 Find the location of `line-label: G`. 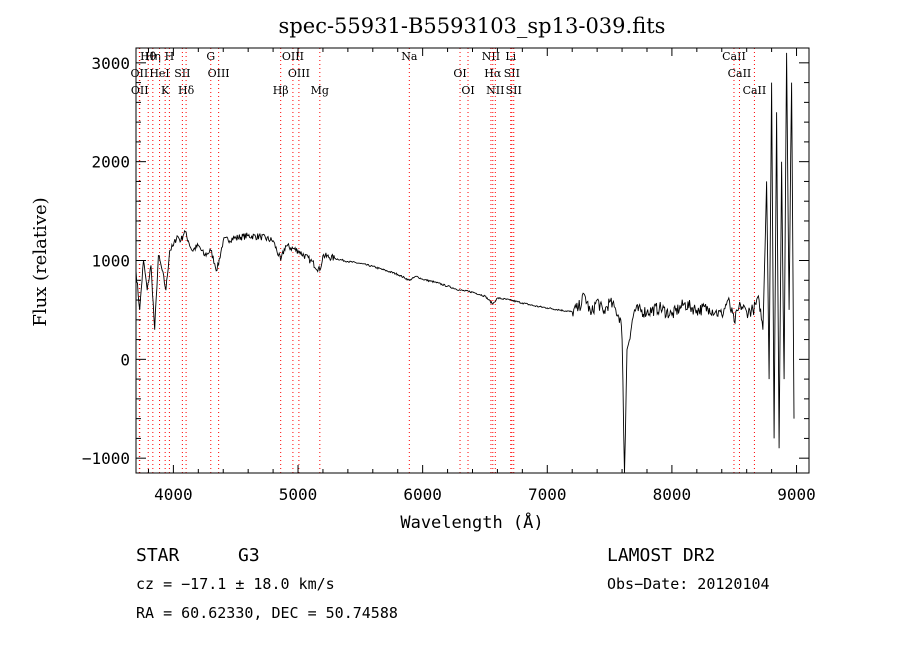

line-label: G is located at coordinates (210, 56).